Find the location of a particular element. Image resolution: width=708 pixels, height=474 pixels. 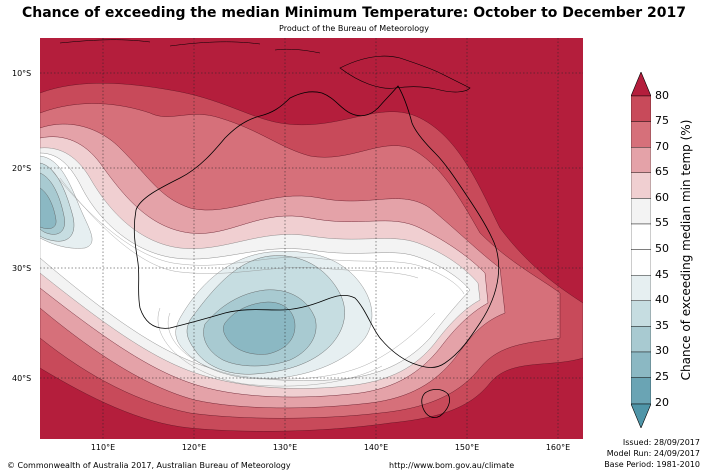

colorbar-over-arrow is located at coordinates (641, 84).